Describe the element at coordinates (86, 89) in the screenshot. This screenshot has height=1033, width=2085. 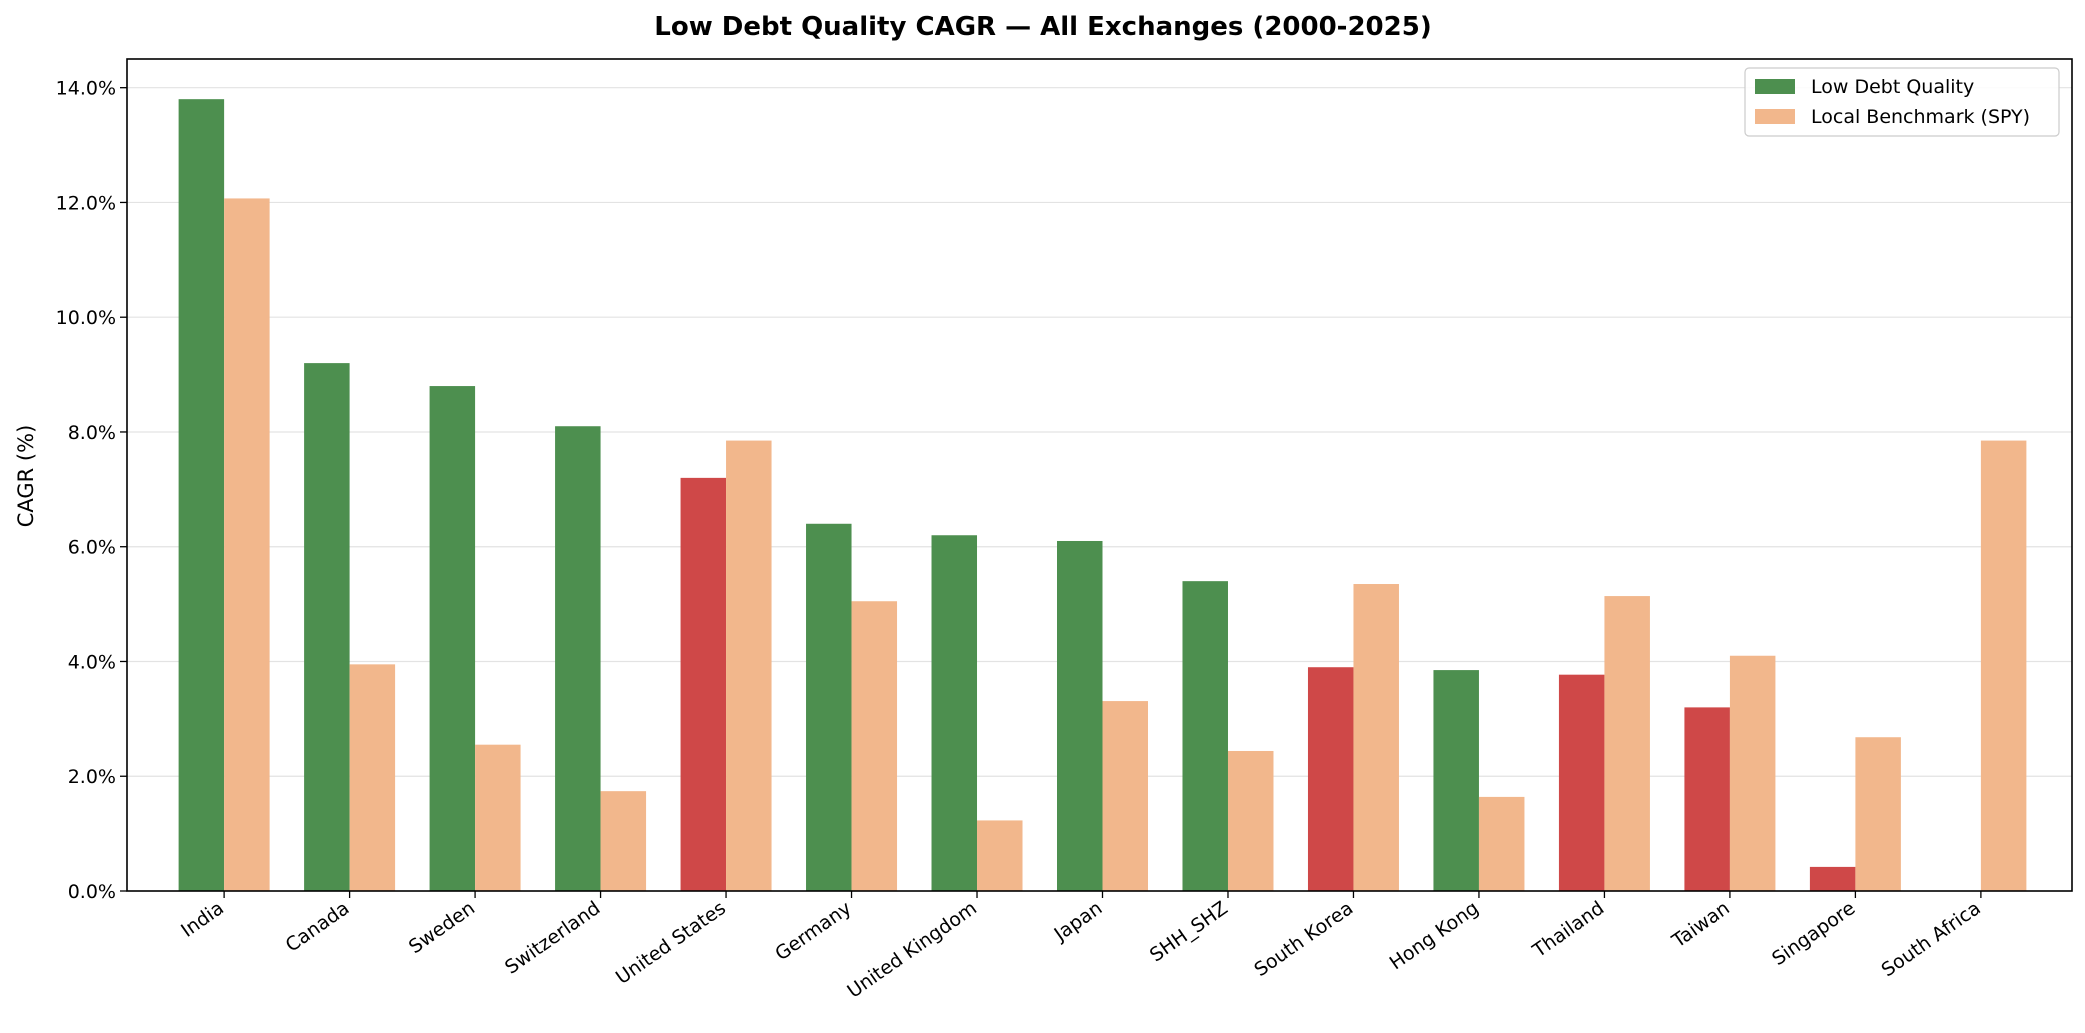
I see `y-tick-label: 14.0%` at that location.